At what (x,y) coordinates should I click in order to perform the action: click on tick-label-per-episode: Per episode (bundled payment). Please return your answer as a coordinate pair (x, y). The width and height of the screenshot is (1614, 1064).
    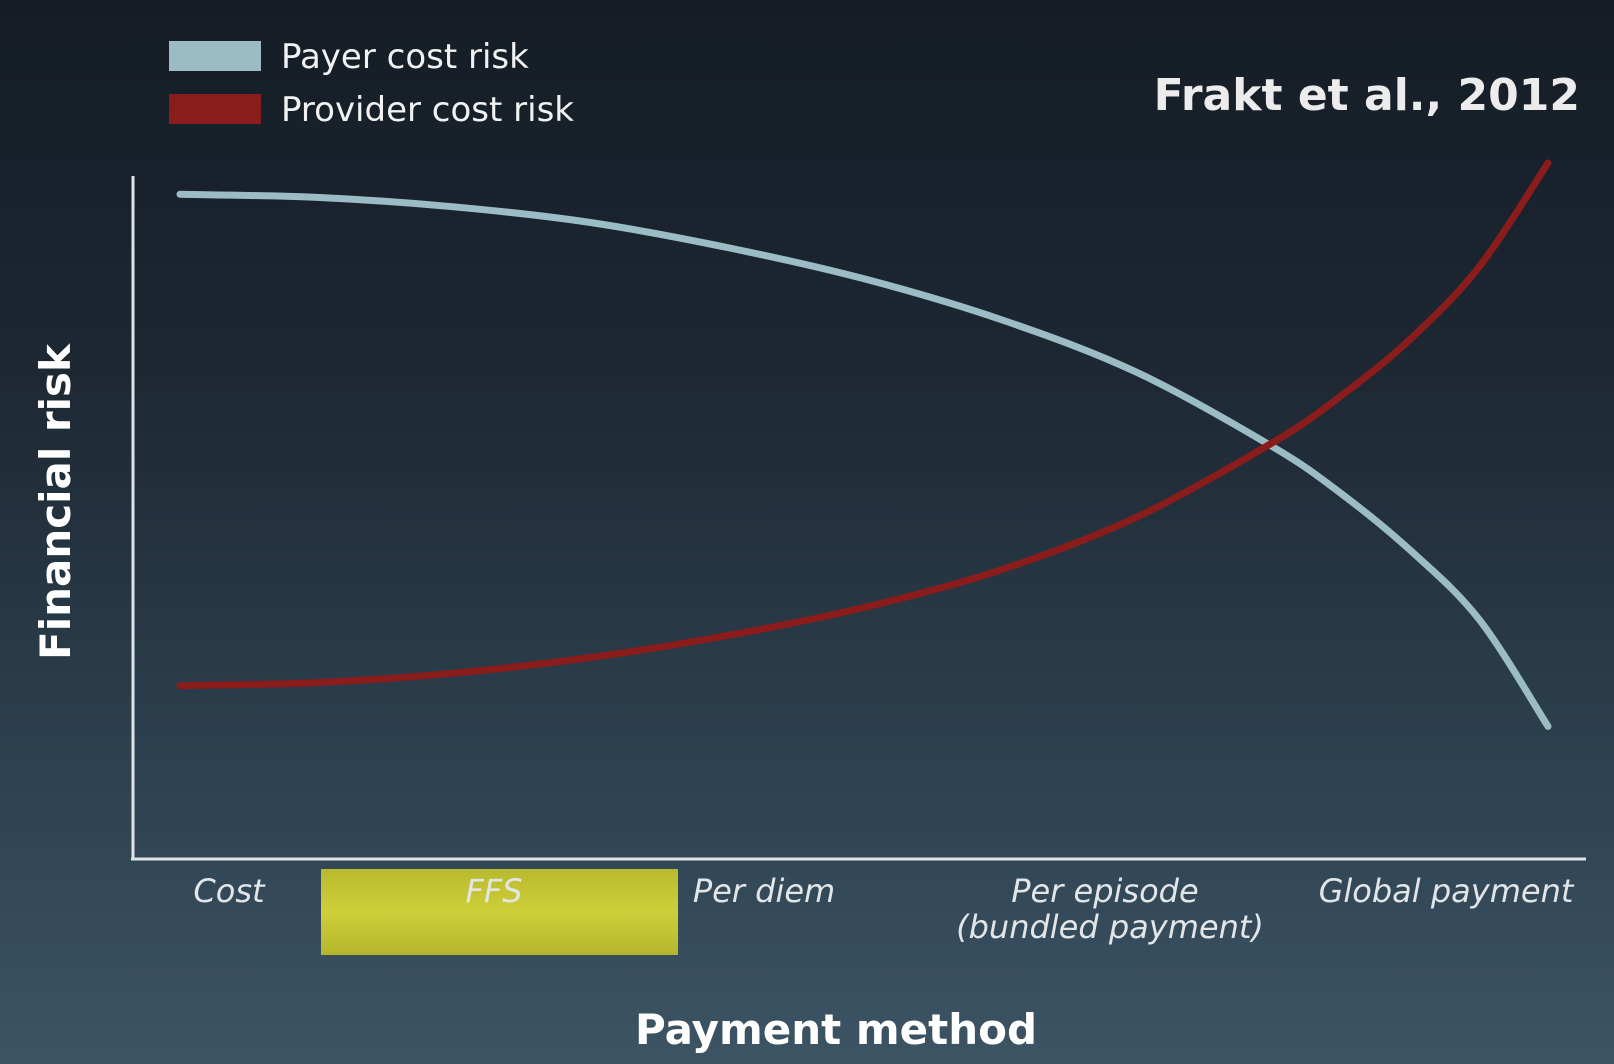
    Looking at the image, I should click on (1110, 909).